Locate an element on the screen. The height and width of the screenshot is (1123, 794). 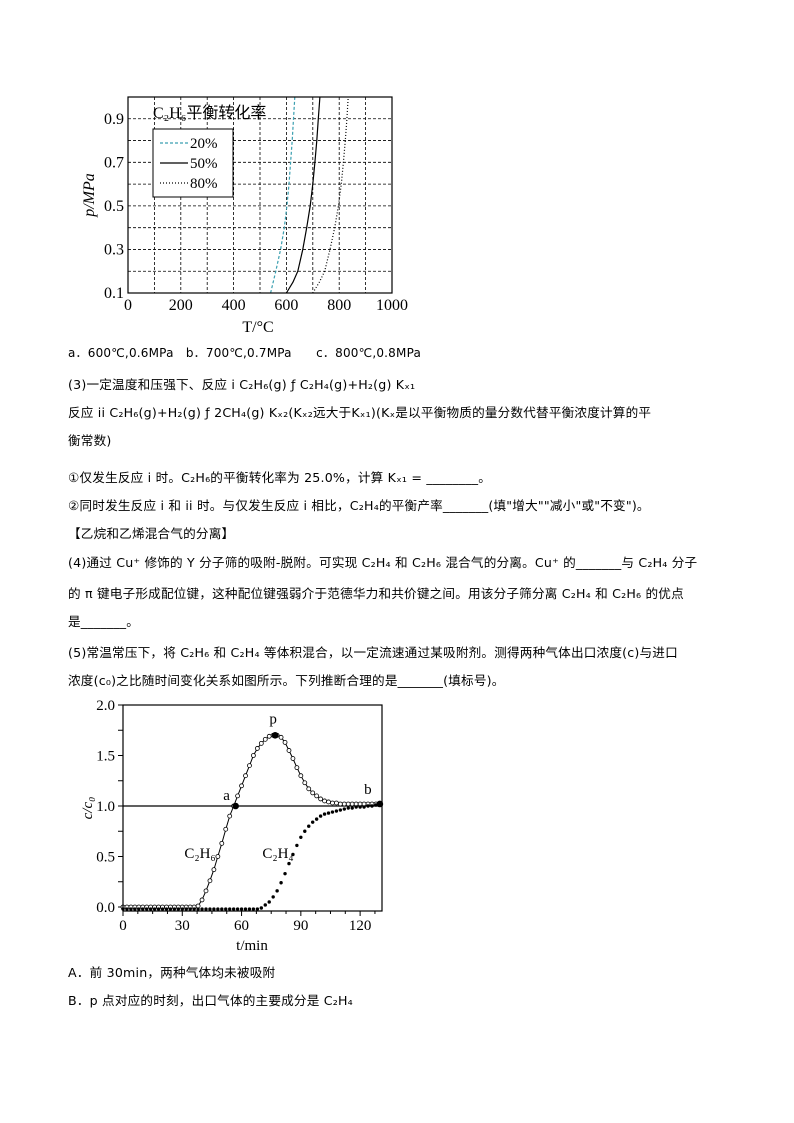
y-tick-label: 2.0 is located at coordinates (105, 706).